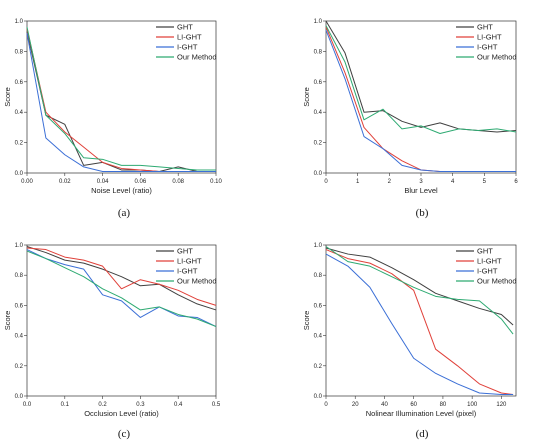 Image resolution: width=550 pixels, height=445 pixels. I want to click on x-tick-label: 60, so click(413, 405).